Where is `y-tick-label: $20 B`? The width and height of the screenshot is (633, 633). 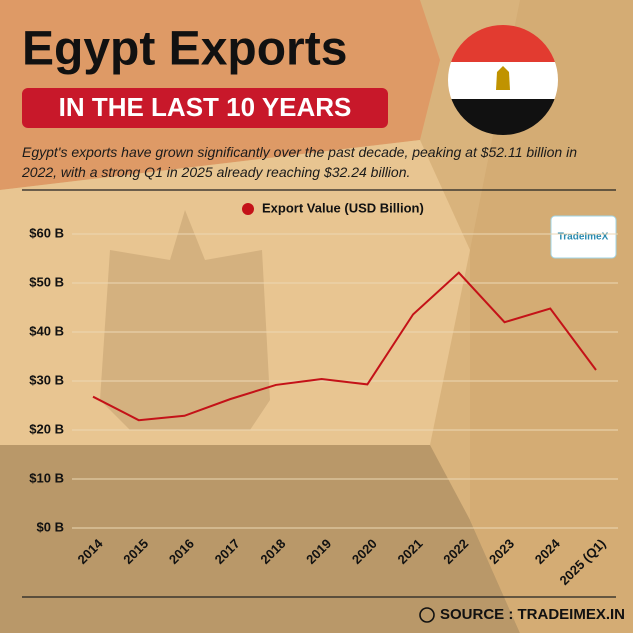
y-tick-label: $20 B is located at coordinates (46, 428).